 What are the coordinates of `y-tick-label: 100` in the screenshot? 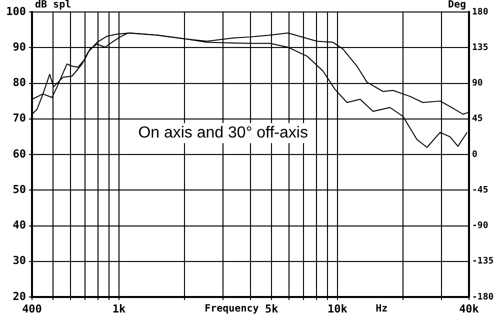 It's located at (16, 11).